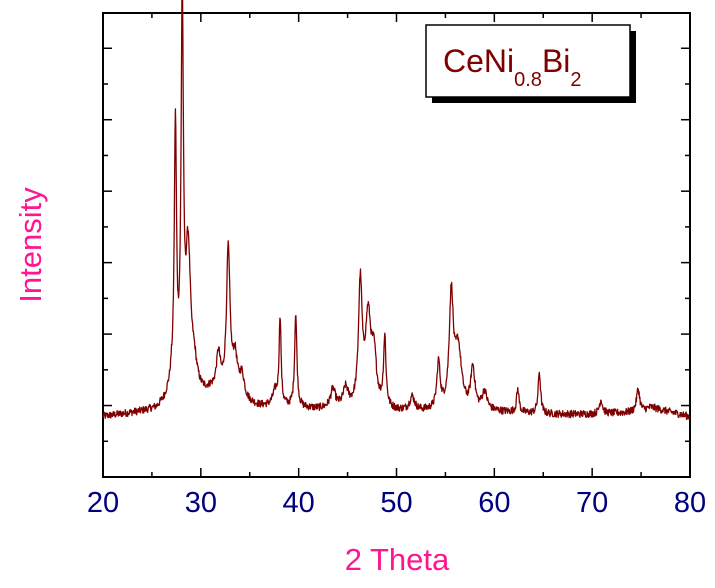  Describe the element at coordinates (397, 559) in the screenshot. I see `x-axis-title: 2 Theta` at that location.